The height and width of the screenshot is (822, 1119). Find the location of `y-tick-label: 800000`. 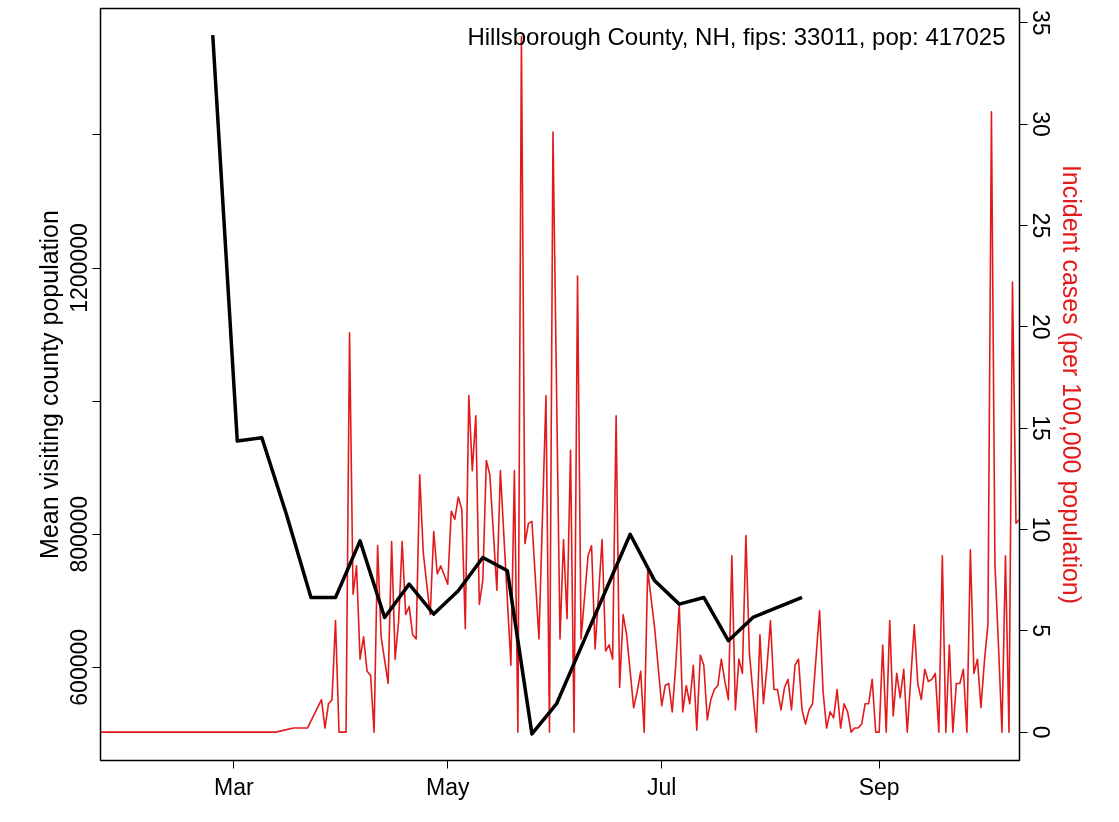

y-tick-label: 800000 is located at coordinates (79, 534).